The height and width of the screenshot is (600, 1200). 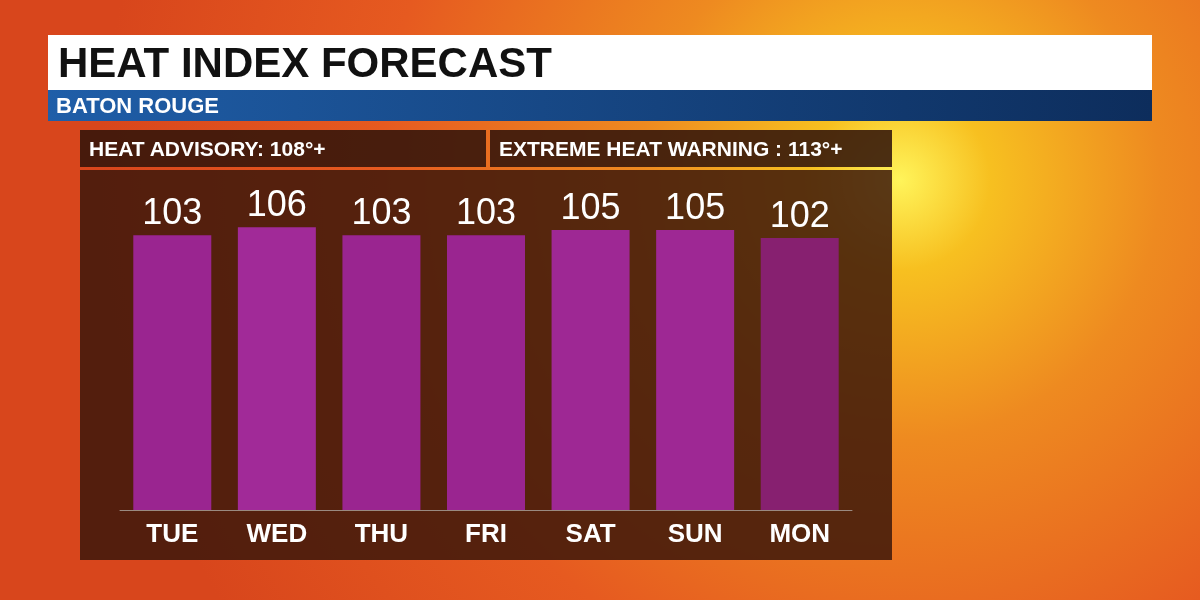 What do you see at coordinates (799, 214) in the screenshot?
I see `data-label: 102` at bounding box center [799, 214].